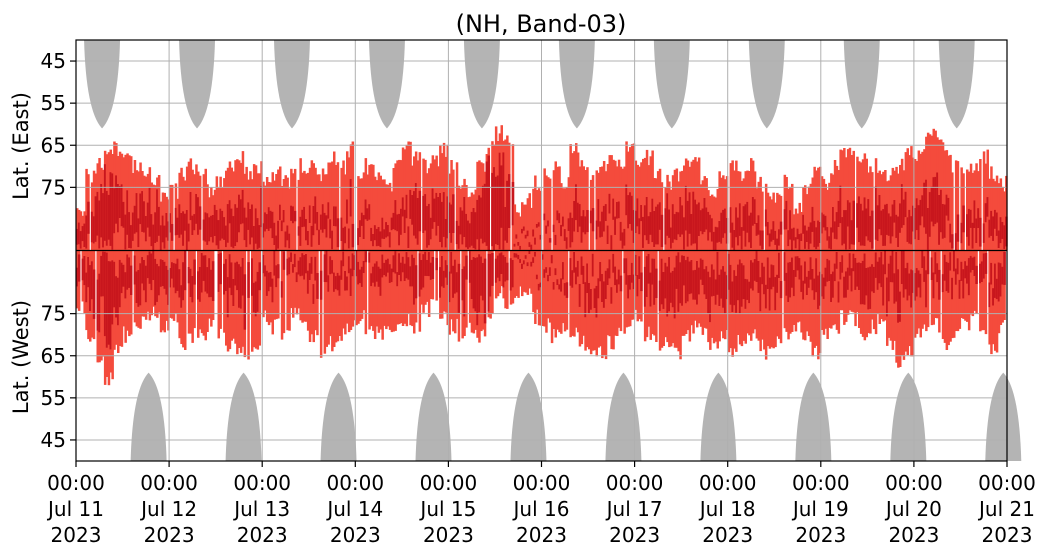 This screenshot has height=556, width=1049. Describe the element at coordinates (820, 509) in the screenshot. I see `x-tick-label-date: Jul 19` at that location.